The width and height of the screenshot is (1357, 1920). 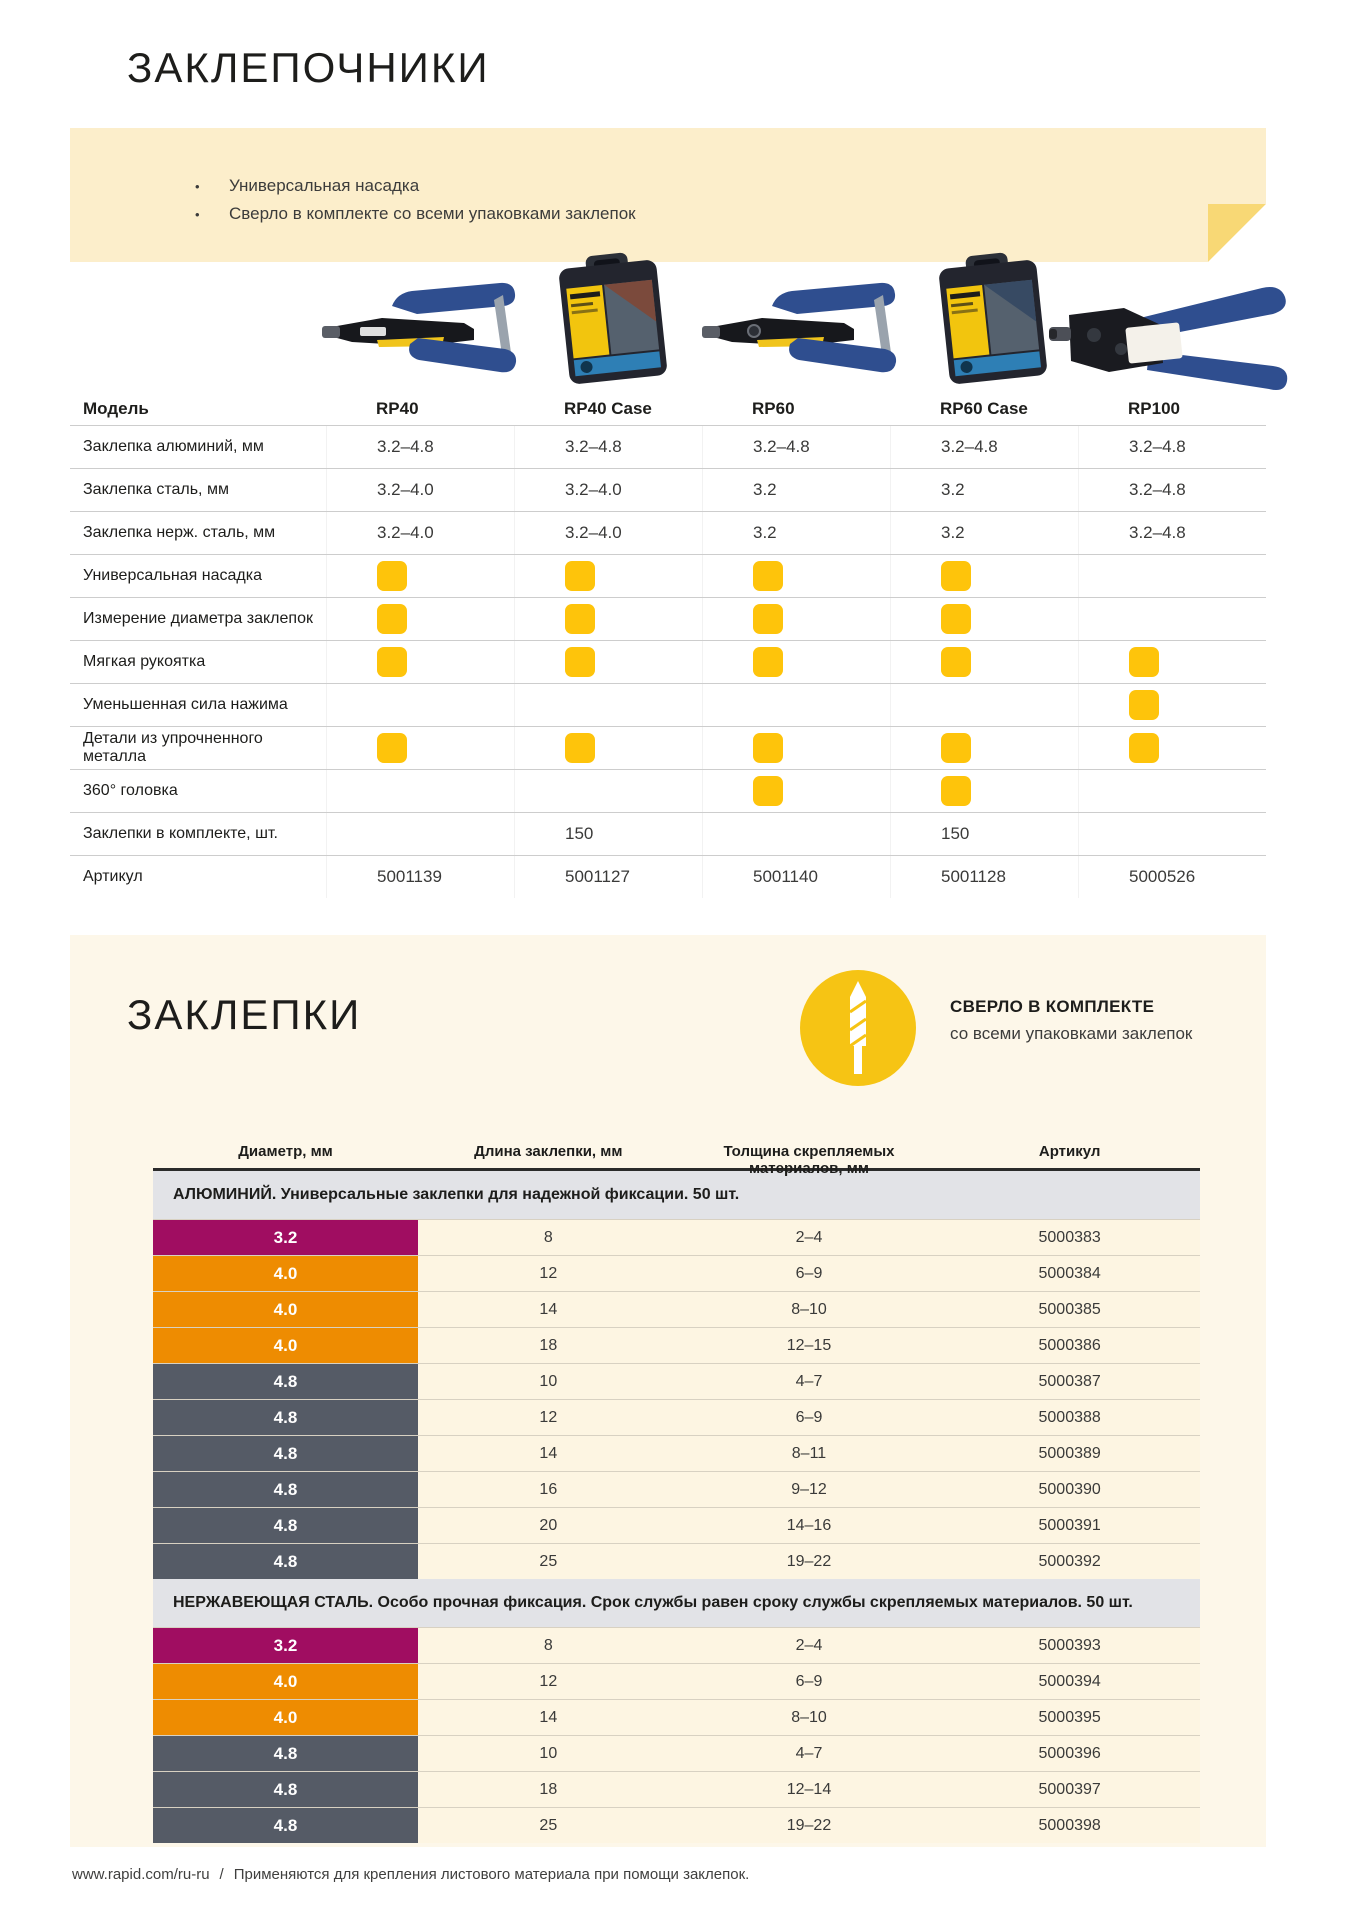 I want to click on cell-value: 5001128, so click(x=984, y=877).